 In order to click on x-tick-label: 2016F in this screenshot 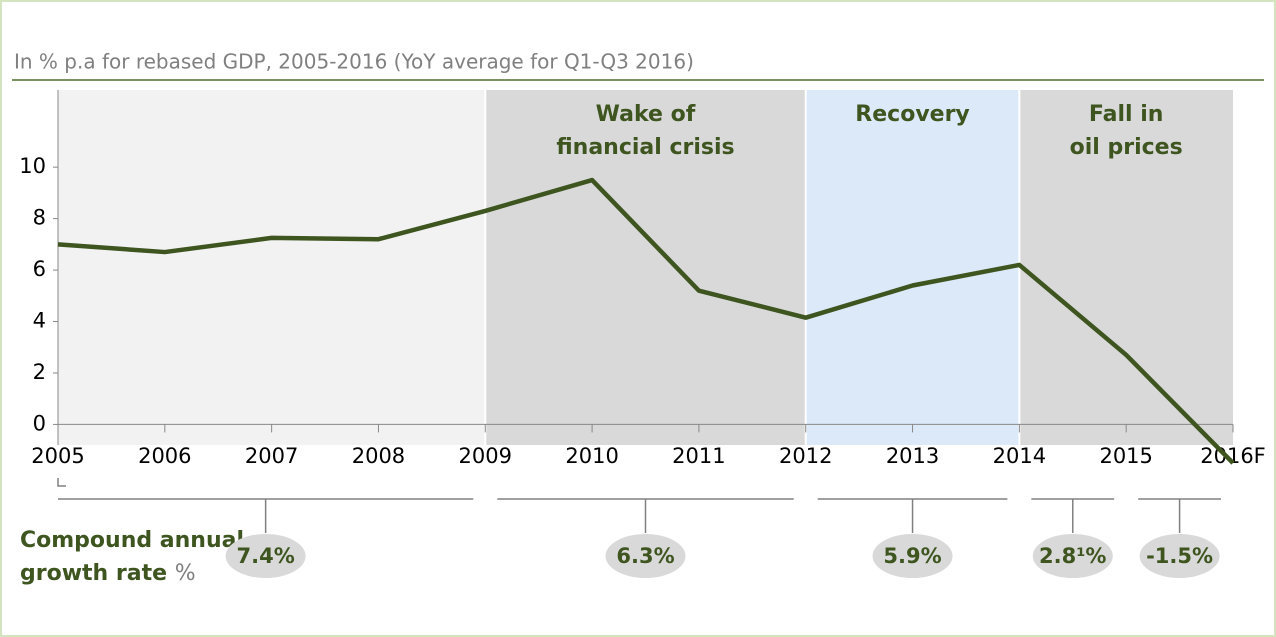, I will do `click(1233, 456)`.